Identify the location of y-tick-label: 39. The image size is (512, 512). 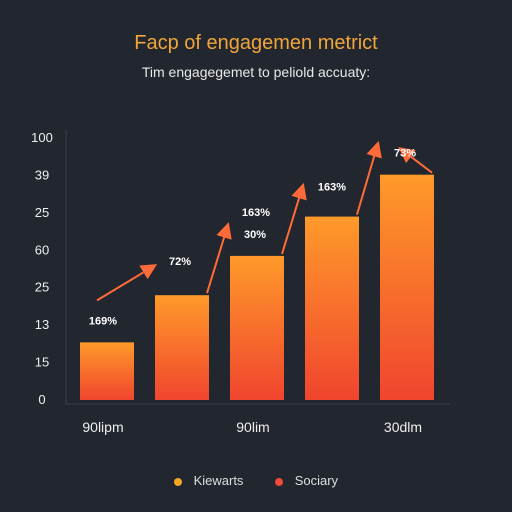
(42, 174).